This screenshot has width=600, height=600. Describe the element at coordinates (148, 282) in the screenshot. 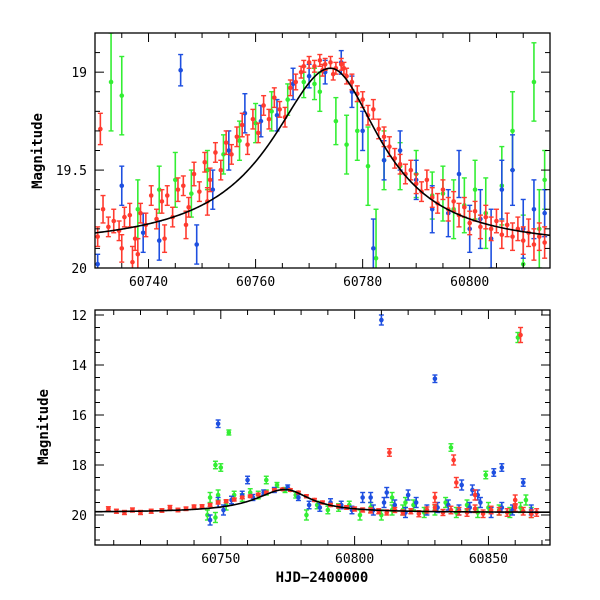

I see `top-x-tick-label: 60740` at that location.